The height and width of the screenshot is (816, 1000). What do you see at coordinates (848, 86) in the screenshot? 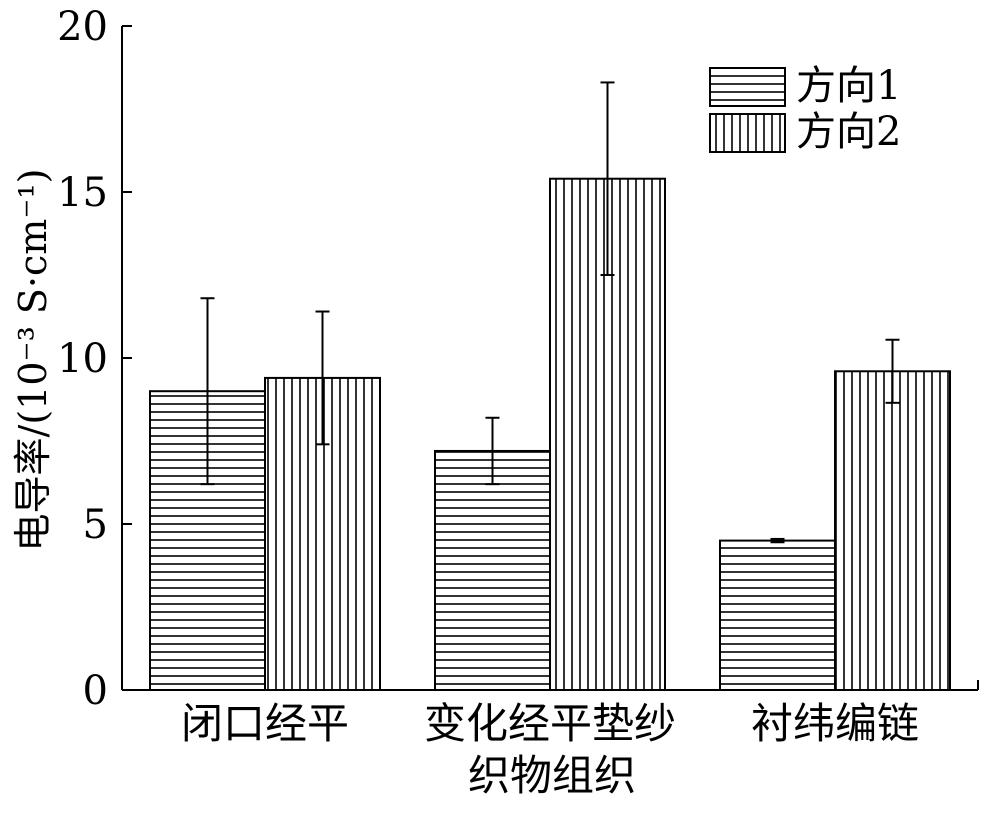
I see `legend-label: 方向1` at bounding box center [848, 86].